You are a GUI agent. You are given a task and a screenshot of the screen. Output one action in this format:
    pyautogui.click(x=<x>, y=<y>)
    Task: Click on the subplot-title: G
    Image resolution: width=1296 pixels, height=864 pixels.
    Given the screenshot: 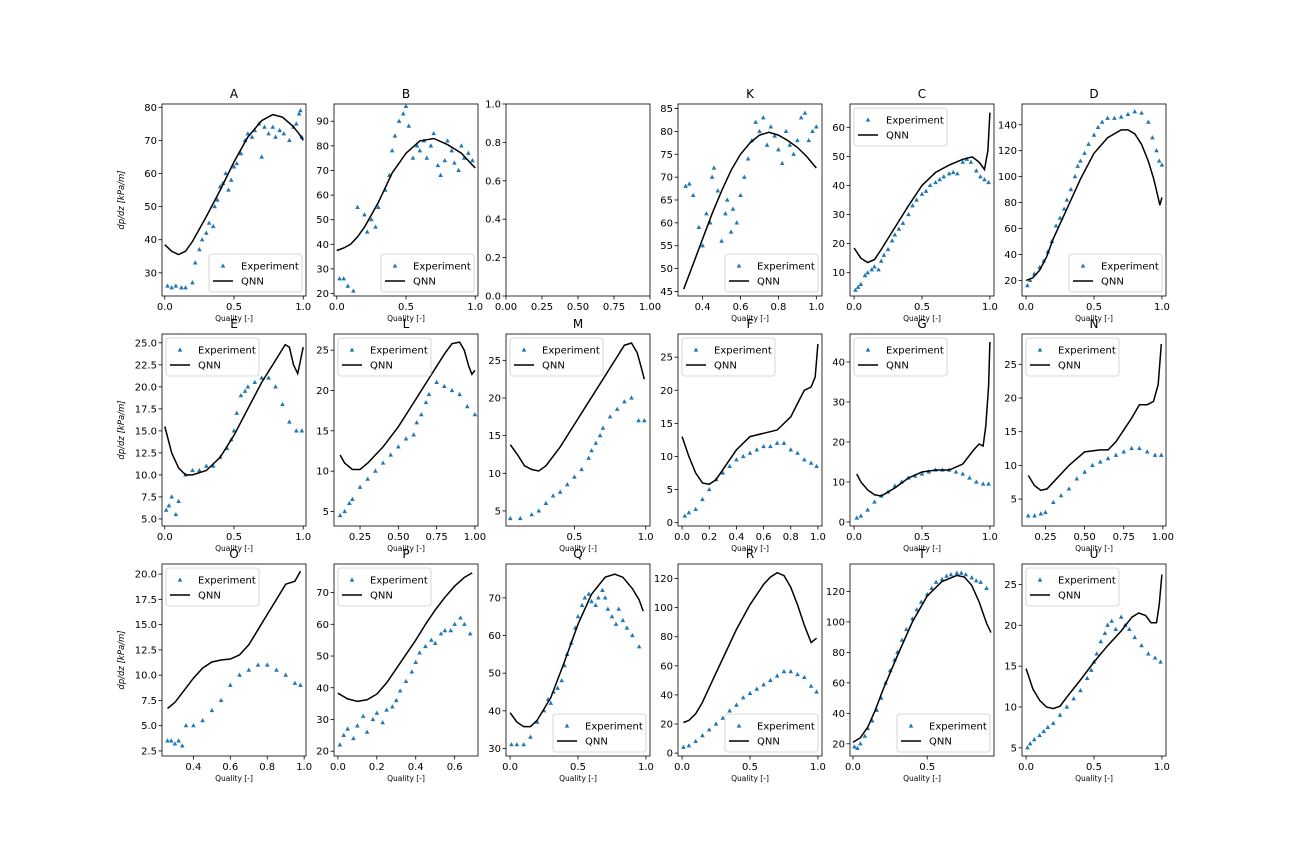 What is the action you would take?
    pyautogui.click(x=921, y=324)
    